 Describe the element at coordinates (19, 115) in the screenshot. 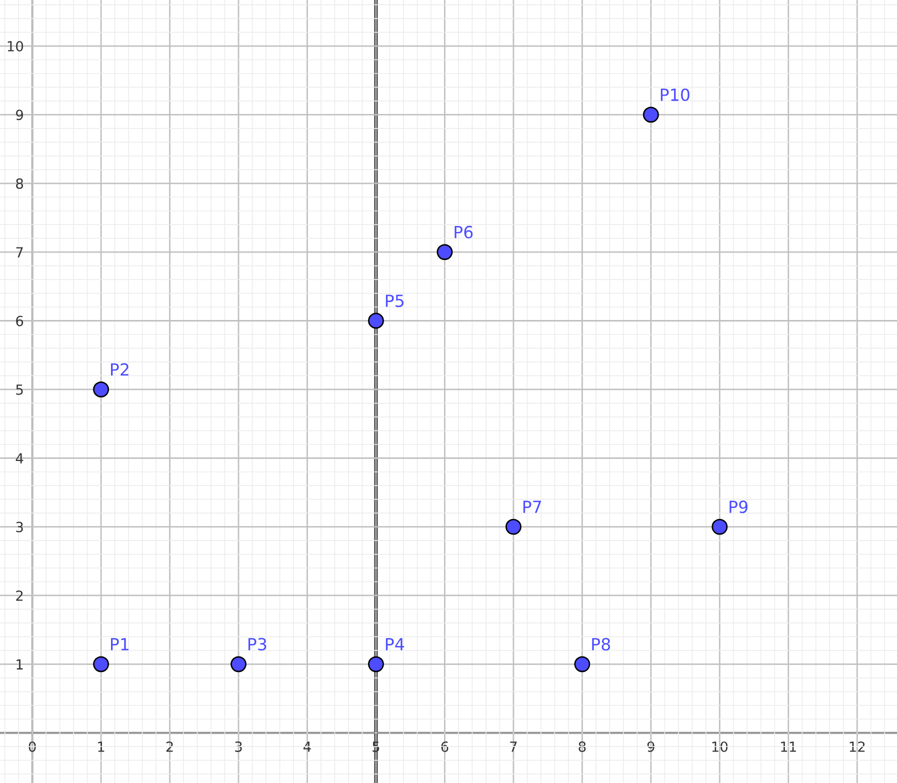

I see `y-tick-label: 9` at that location.